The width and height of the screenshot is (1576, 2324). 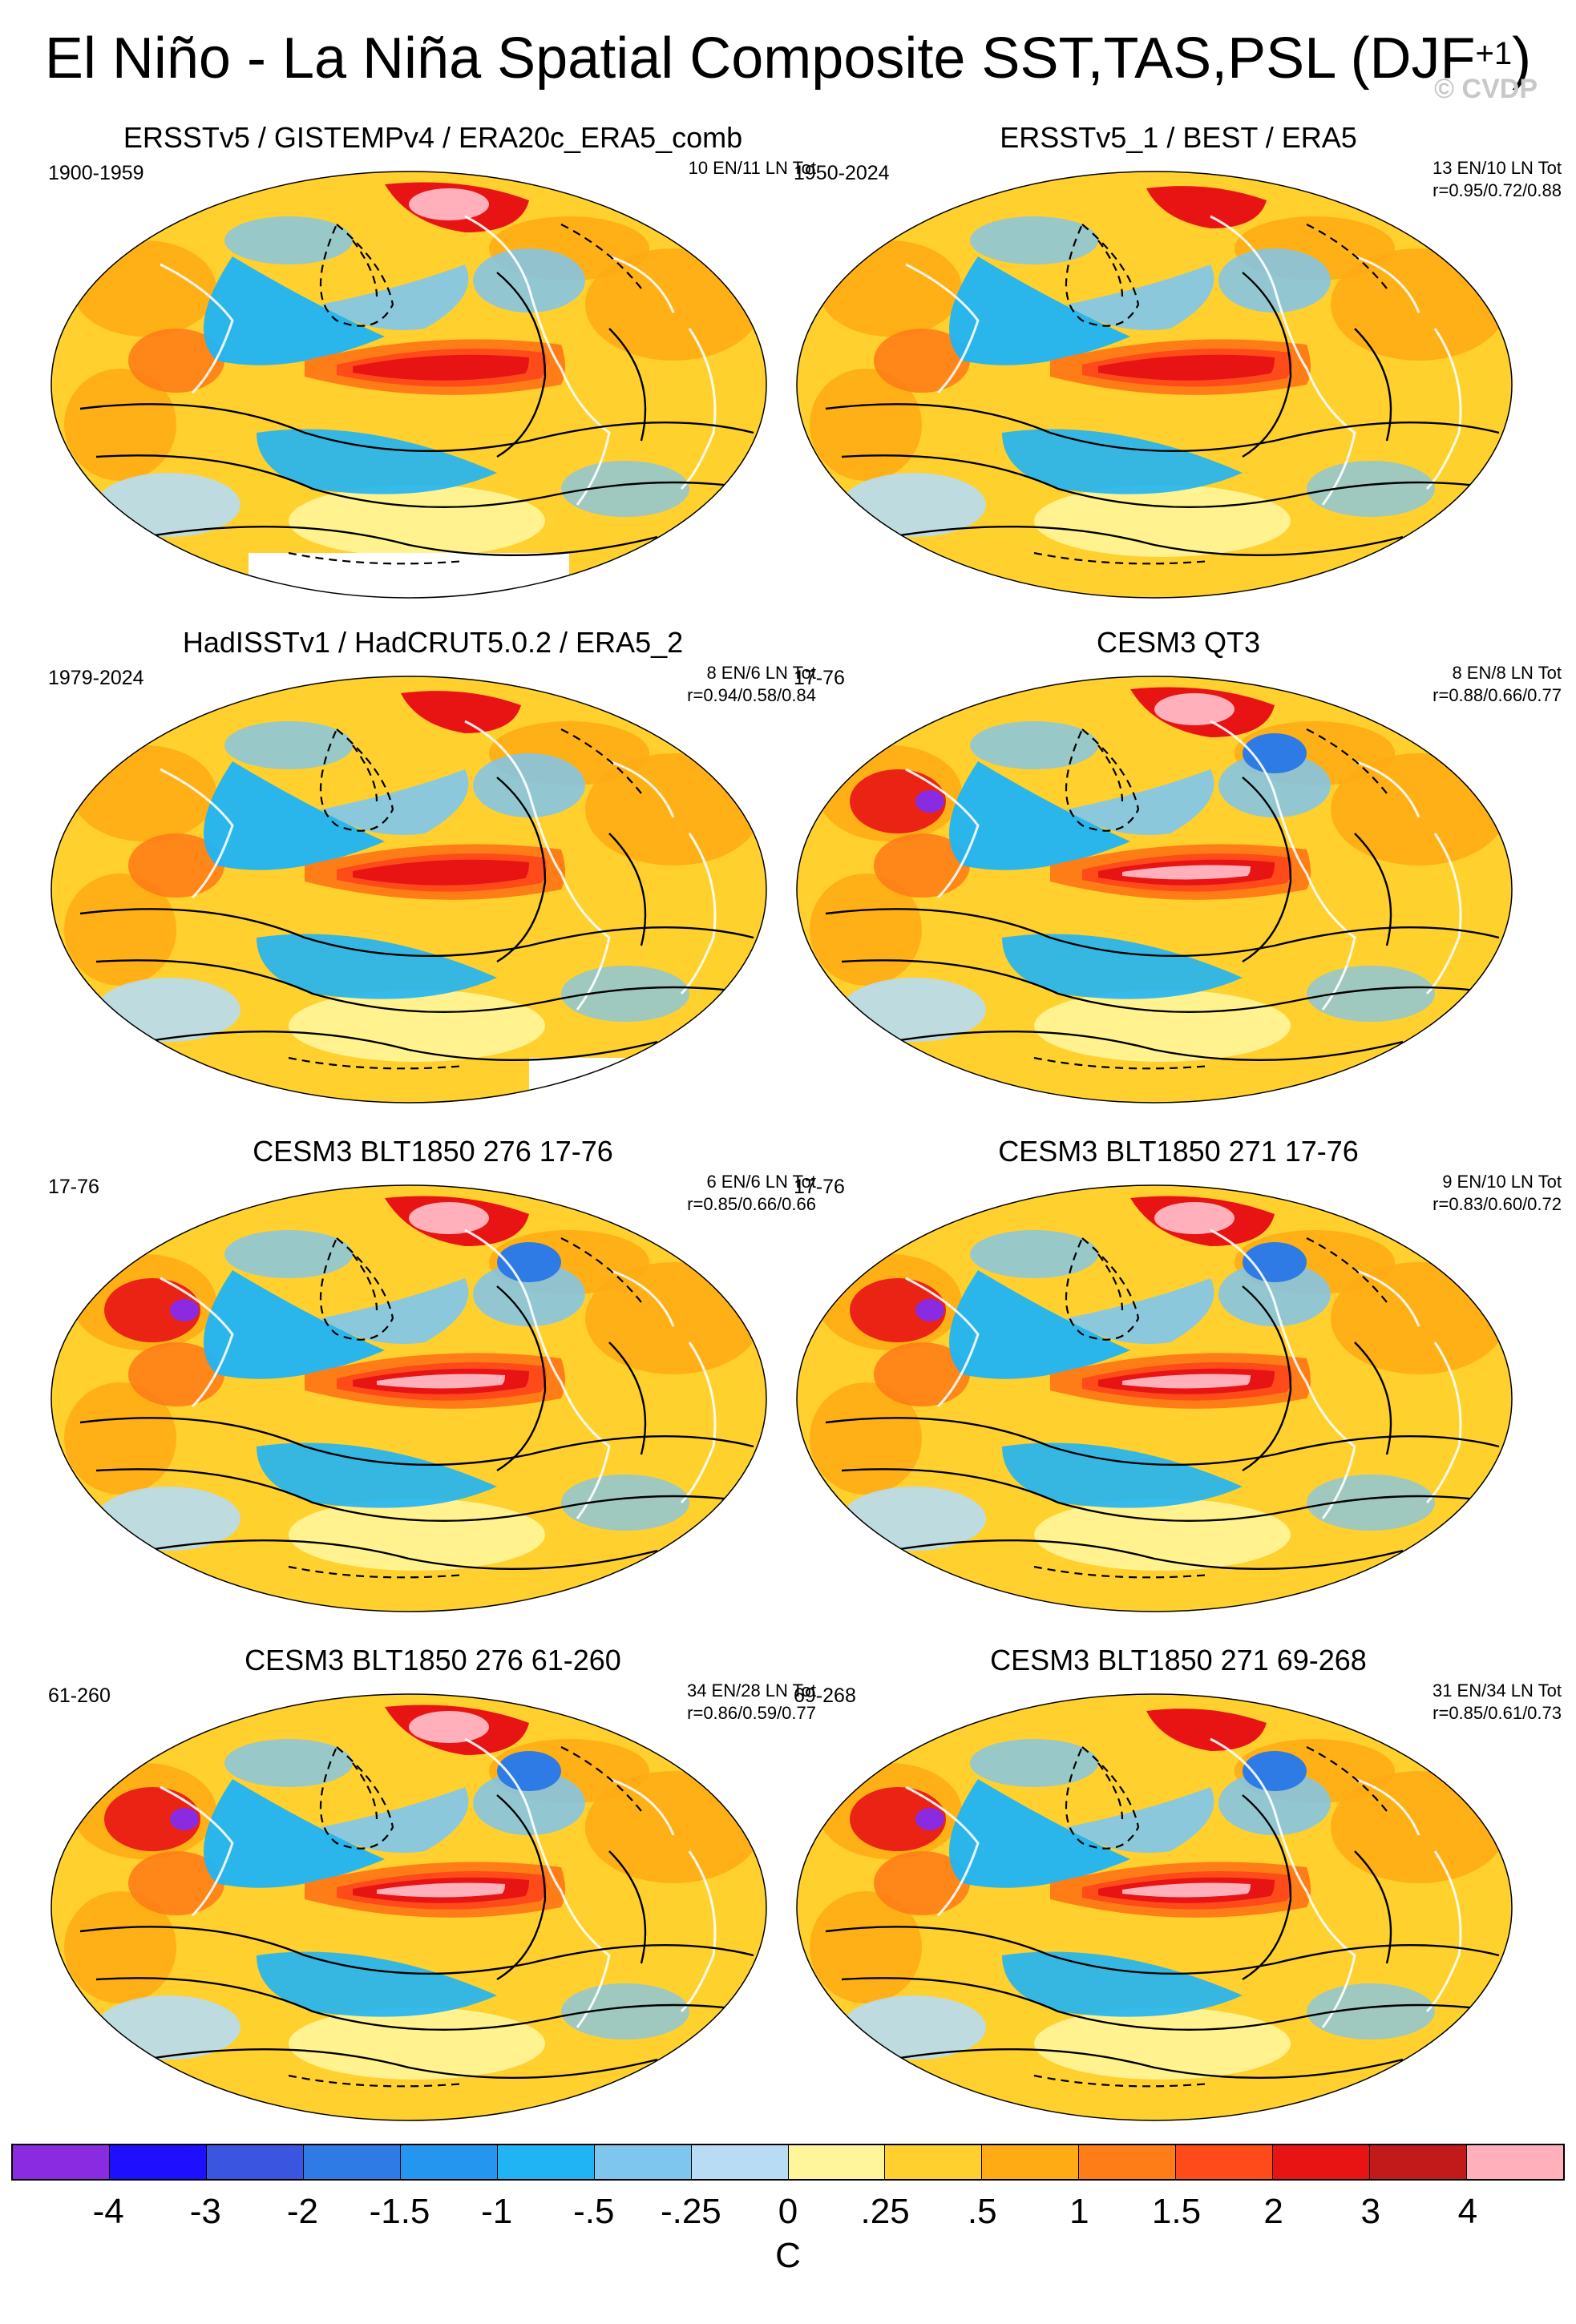 What do you see at coordinates (1079, 2211) in the screenshot?
I see `colorbar-tick-label: 1` at bounding box center [1079, 2211].